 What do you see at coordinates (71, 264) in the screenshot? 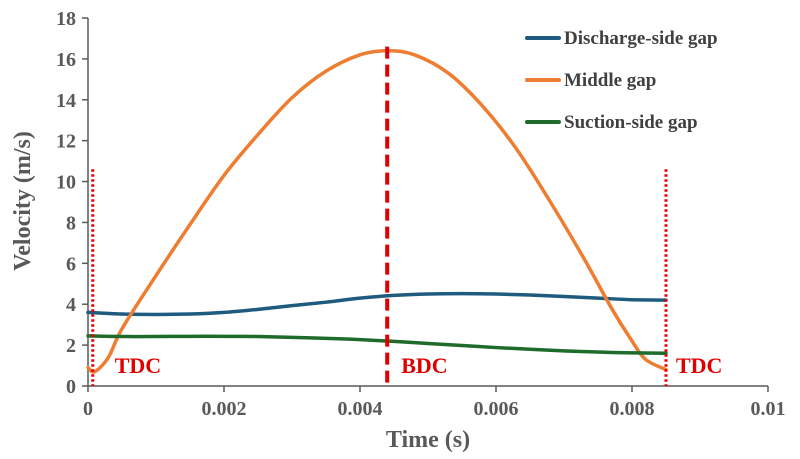
I see `y-tick-label: 6` at bounding box center [71, 264].